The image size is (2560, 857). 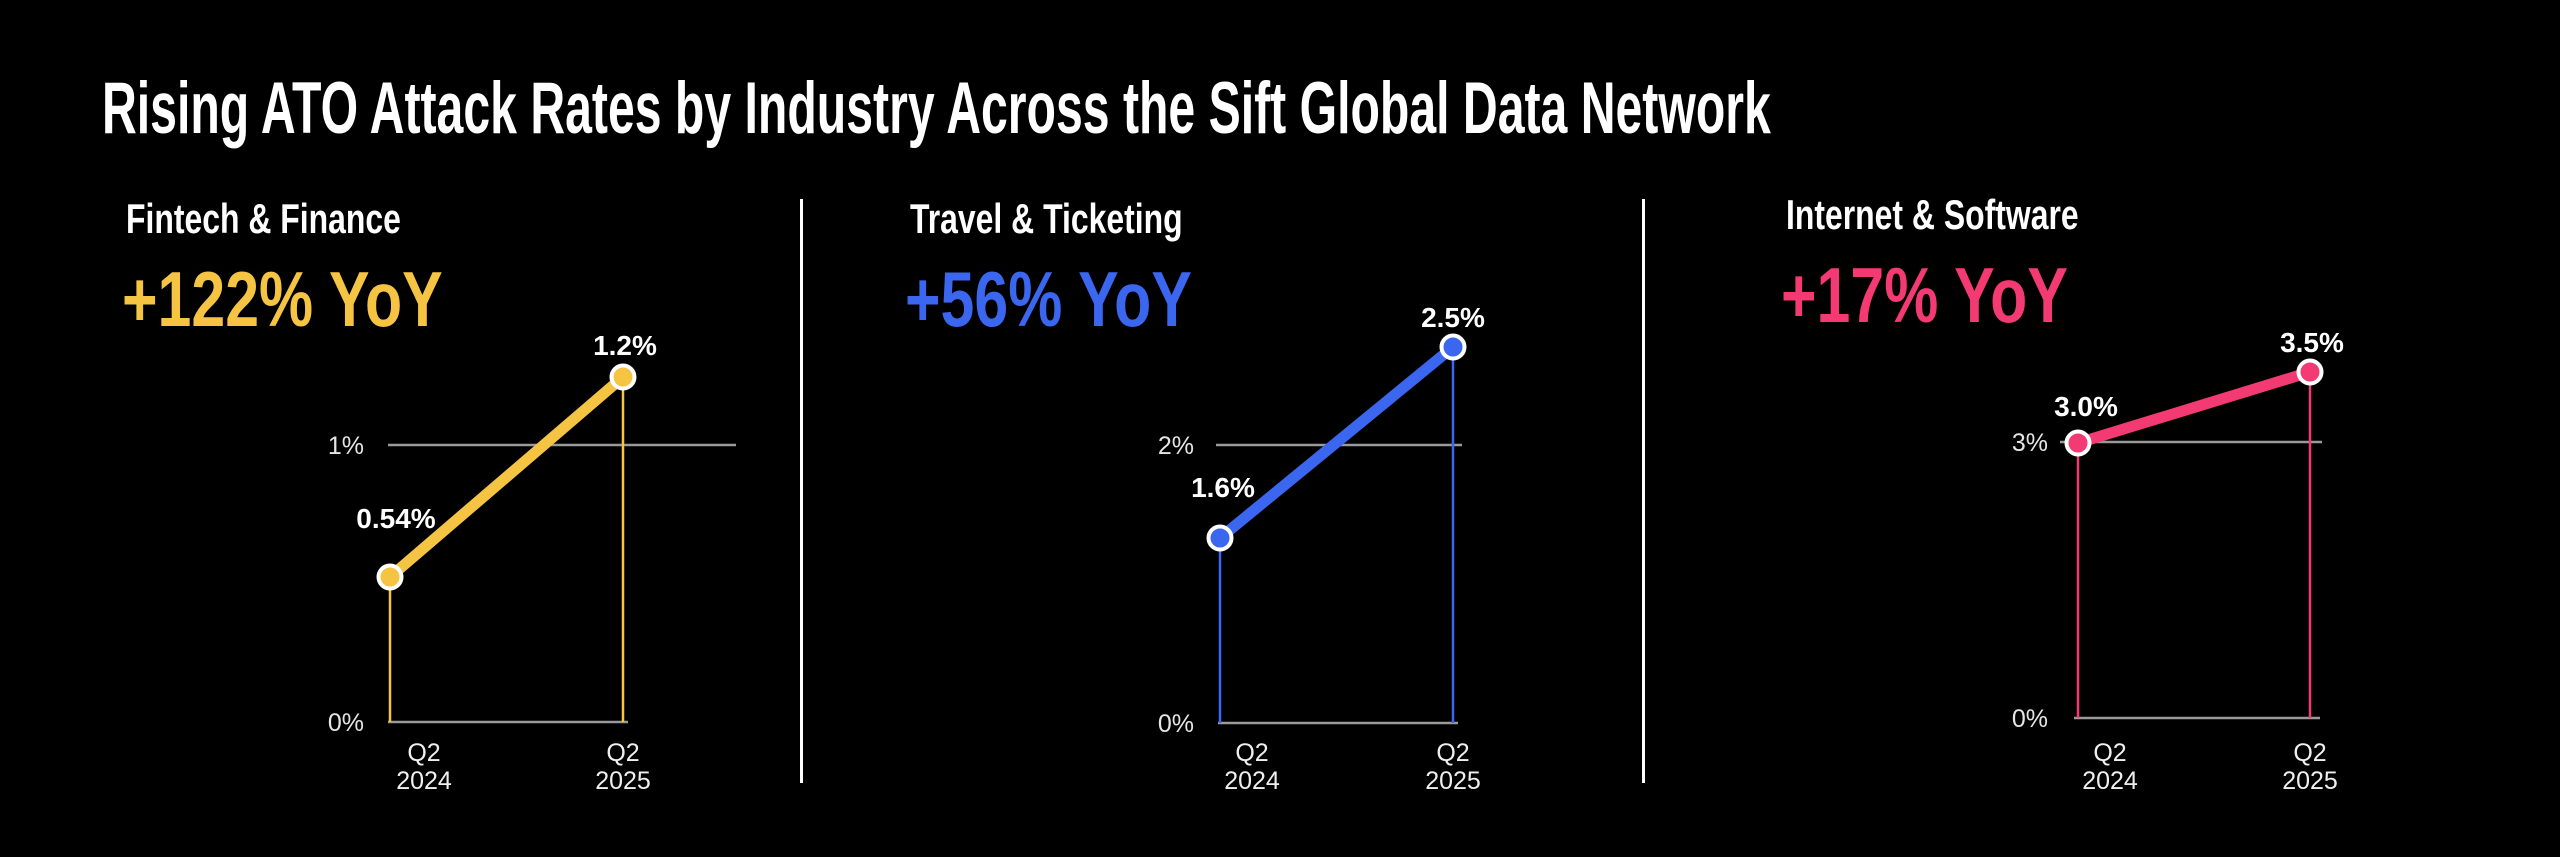 I want to click on yoy-value: +17% YoY, so click(x=1924, y=295).